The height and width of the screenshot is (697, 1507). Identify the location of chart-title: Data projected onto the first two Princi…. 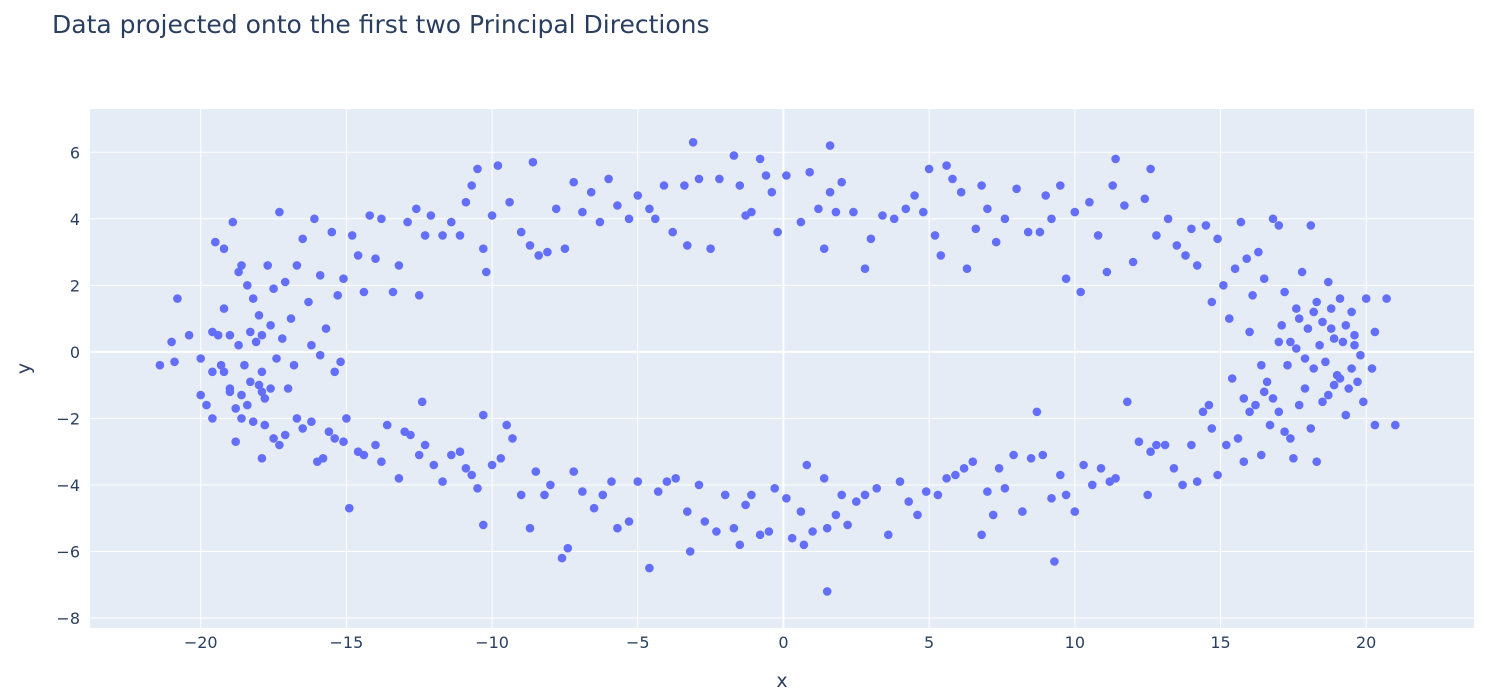
(381, 24).